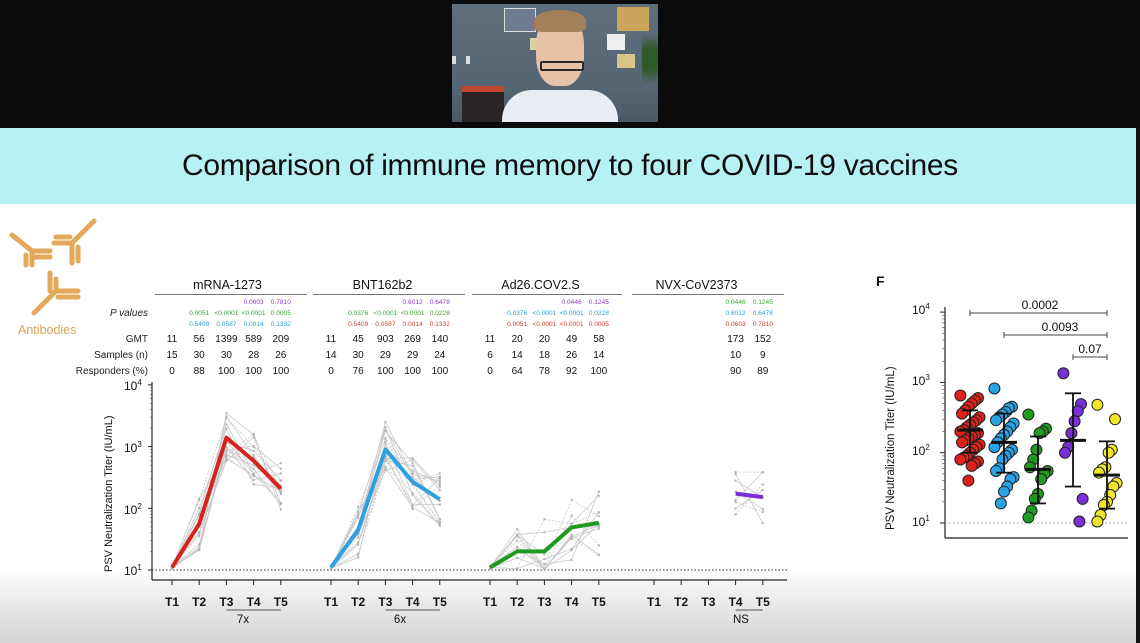  Describe the element at coordinates (227, 285) in the screenshot. I see `vaccine-header-mrna1273: mRNA-1273` at that location.